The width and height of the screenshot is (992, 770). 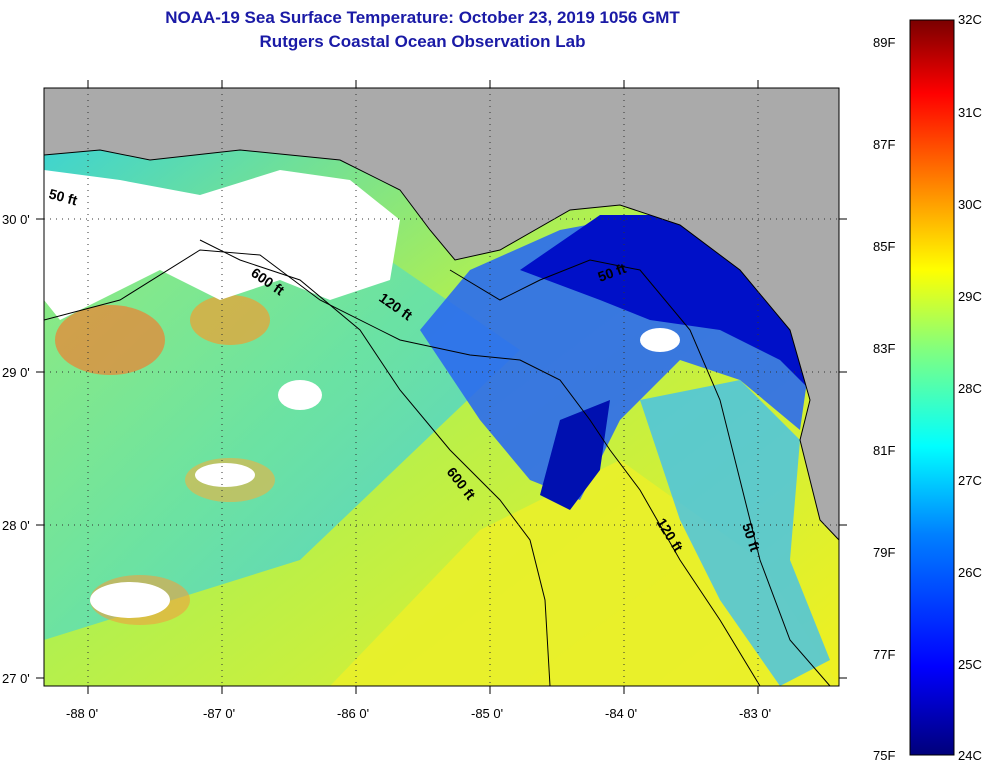 What do you see at coordinates (575, 455) in the screenshot?
I see `shelf-cold-filament` at bounding box center [575, 455].